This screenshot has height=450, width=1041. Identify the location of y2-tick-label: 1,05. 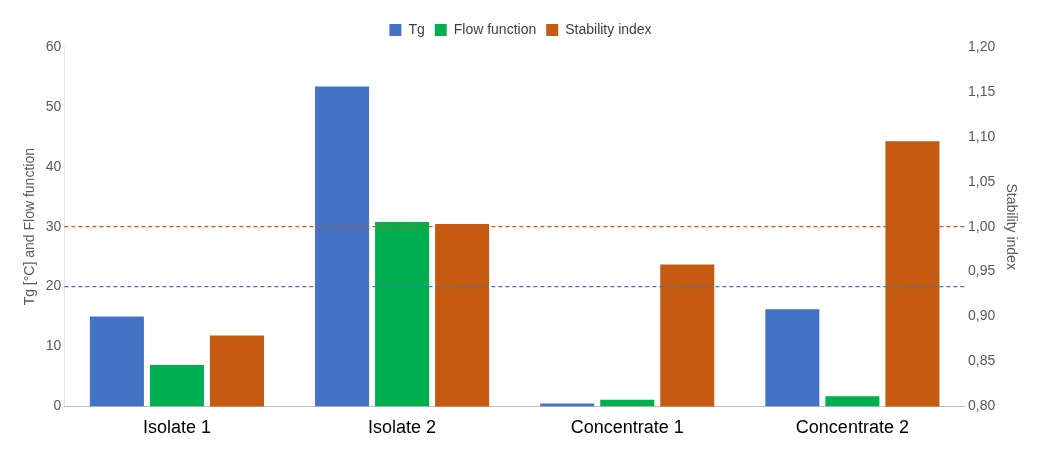
(981, 180).